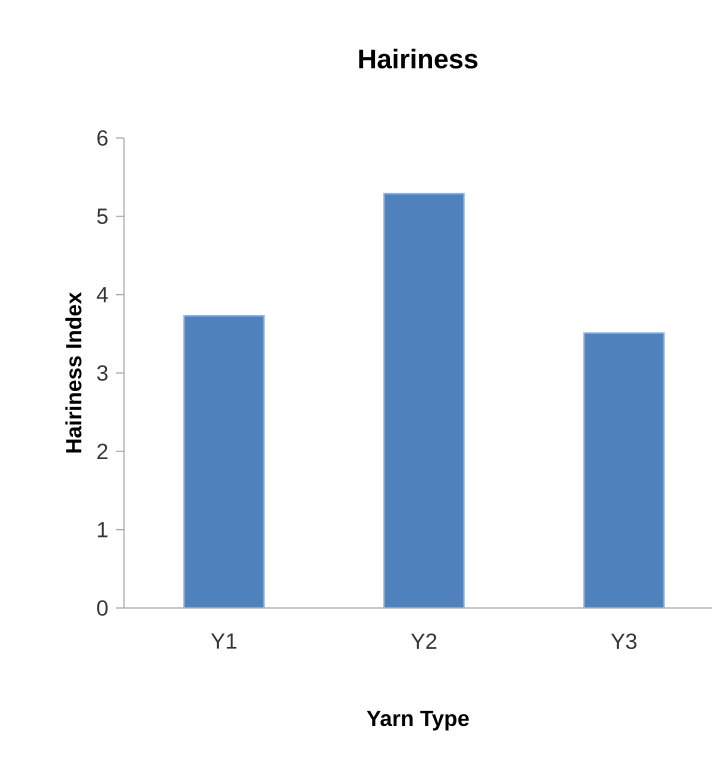  I want to click on y-tick-label: 1, so click(103, 530).